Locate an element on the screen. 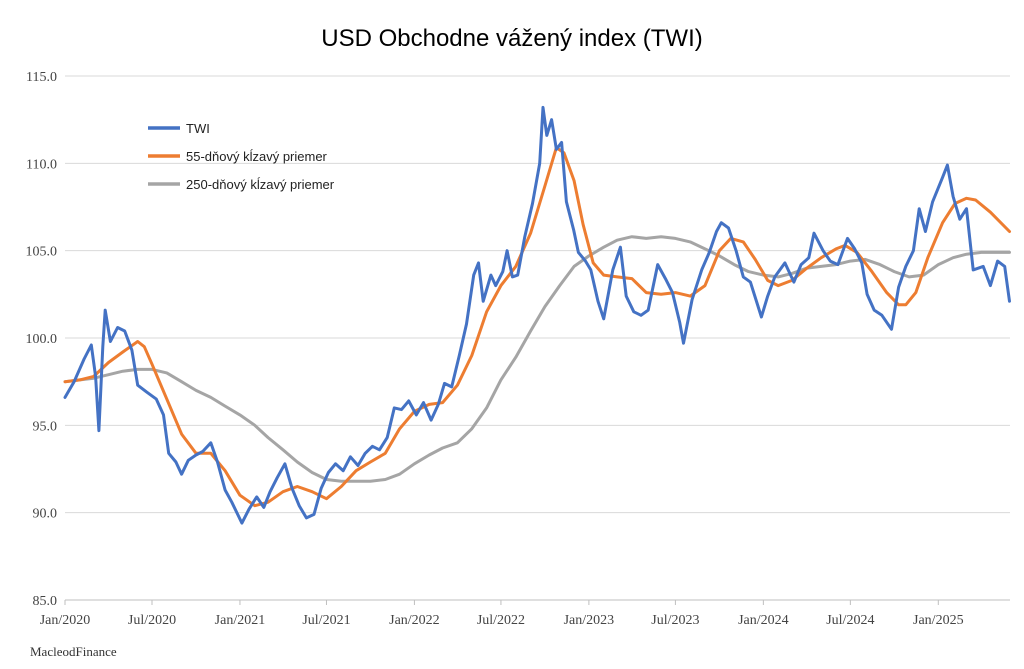  x-tick-label: Jul/2023 is located at coordinates (675, 620).